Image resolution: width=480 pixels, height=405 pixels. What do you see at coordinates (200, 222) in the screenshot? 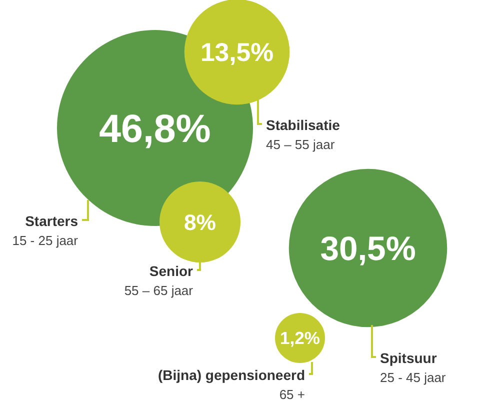
I see `data-label: 8%` at bounding box center [200, 222].